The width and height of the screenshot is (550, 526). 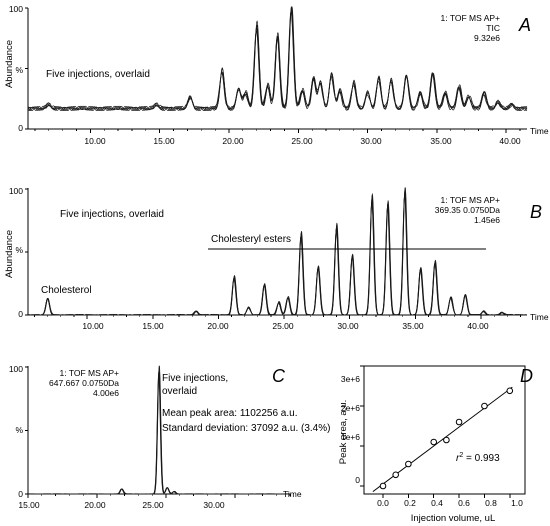 I want to click on panel-a-ylabel: Abundance, so click(x=9, y=64).